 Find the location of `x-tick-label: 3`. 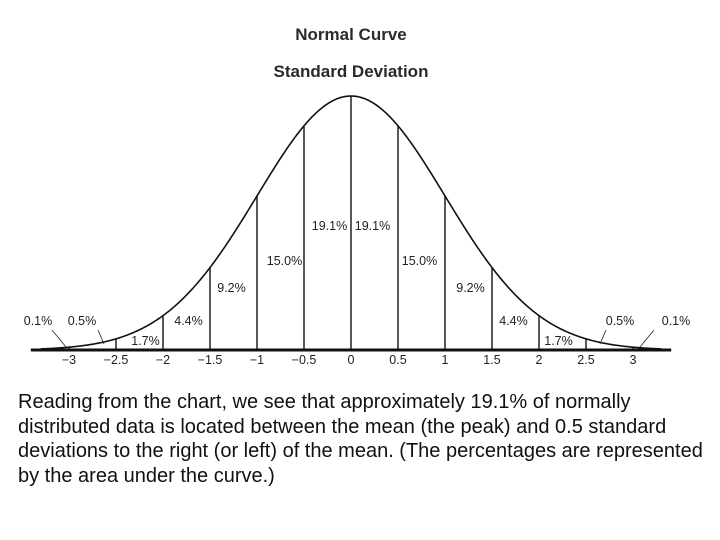

x-tick-label: 3 is located at coordinates (633, 360).